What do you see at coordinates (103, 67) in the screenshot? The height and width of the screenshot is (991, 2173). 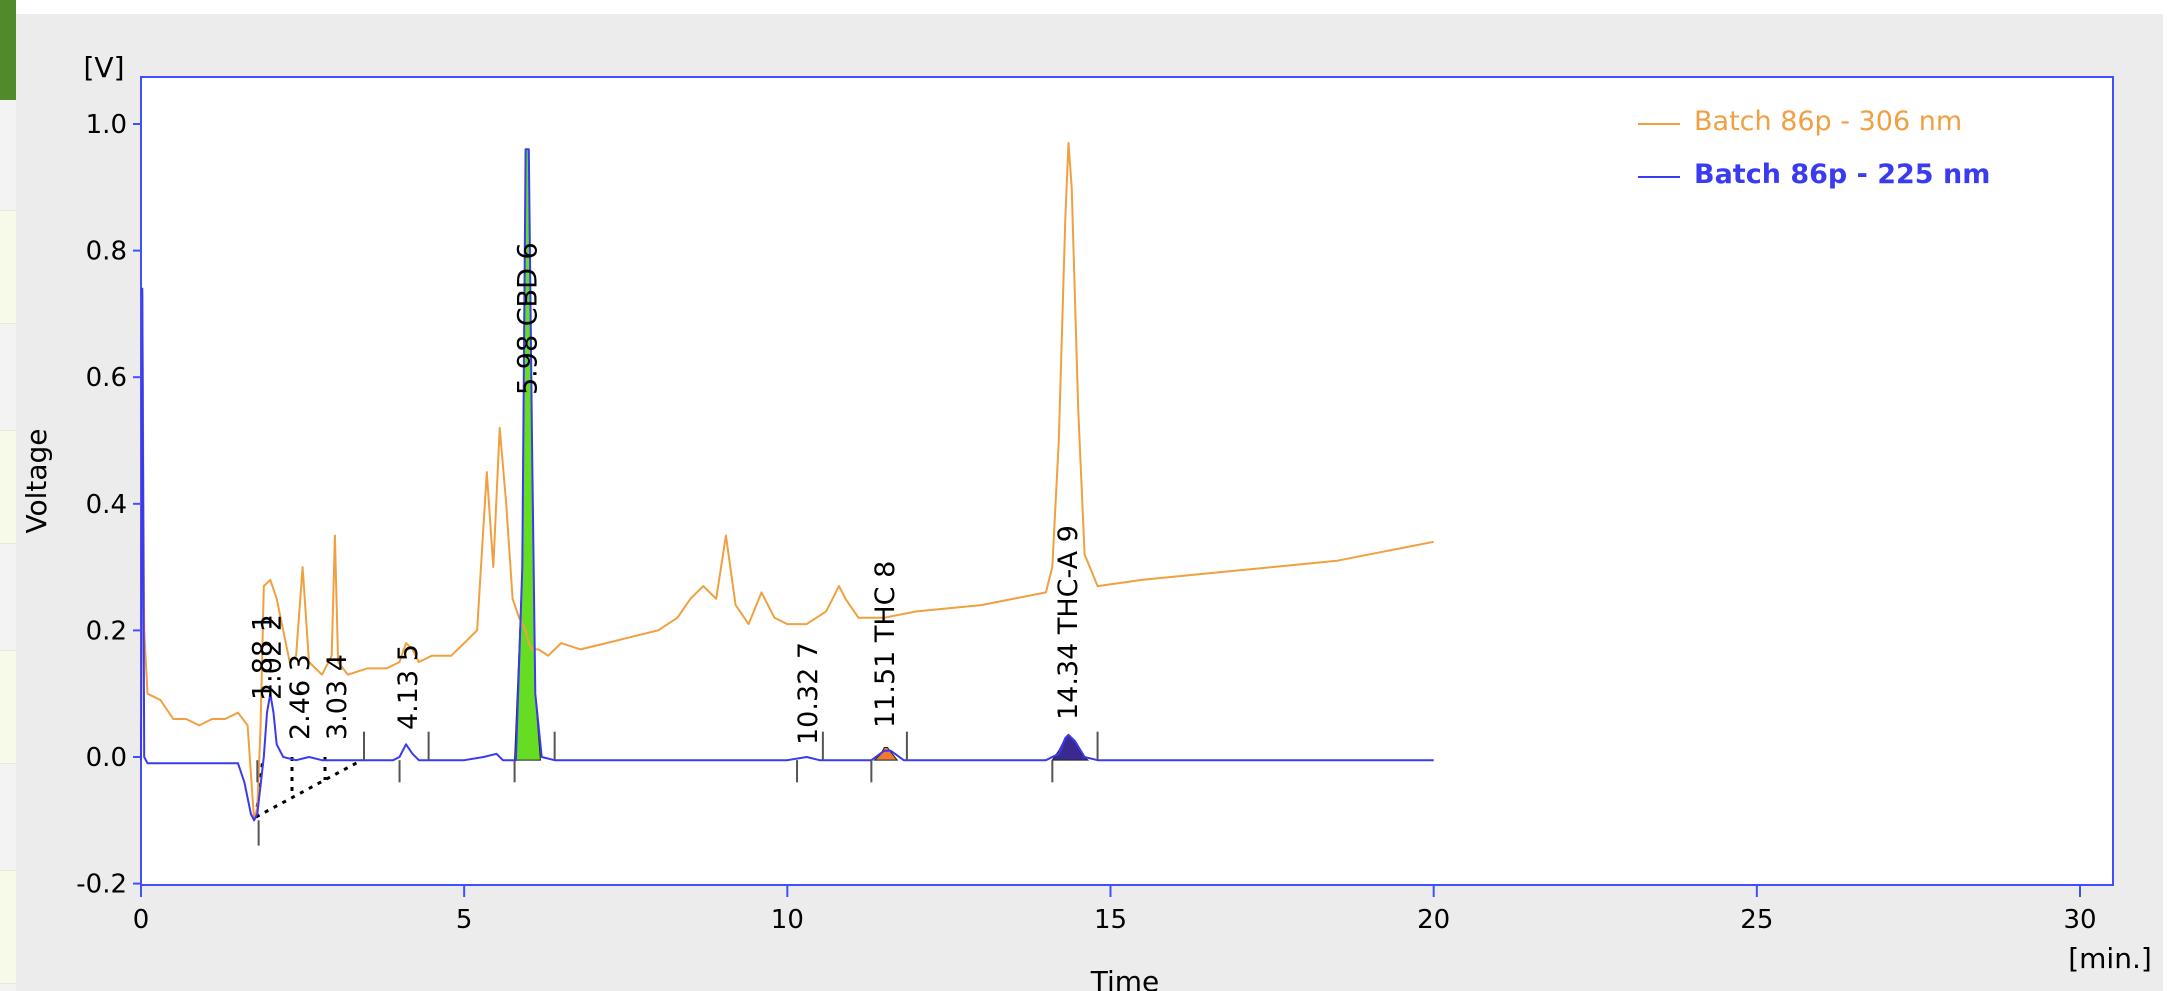 I see `y-unit-label: [V]` at bounding box center [103, 67].